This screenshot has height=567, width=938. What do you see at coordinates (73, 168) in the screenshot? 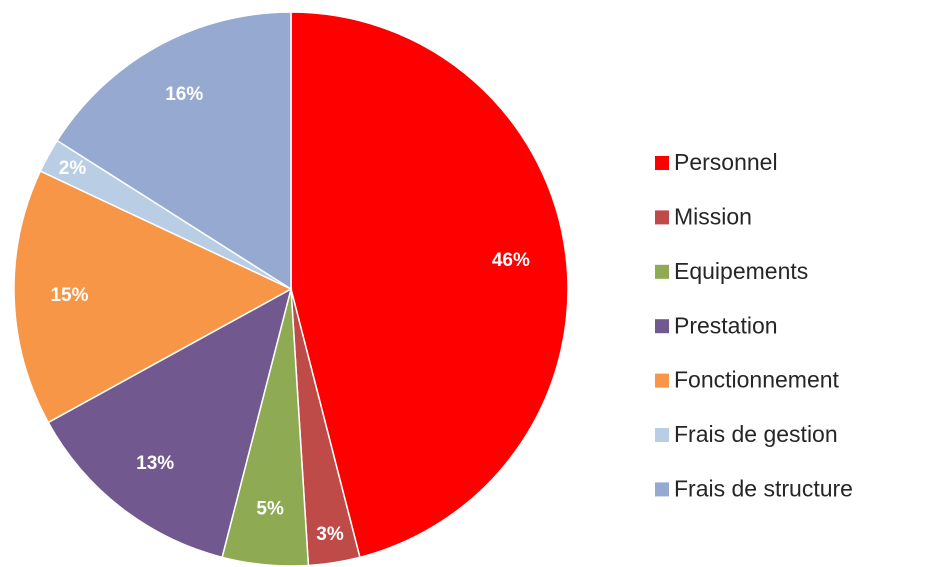
I see `value-label: 2%` at bounding box center [73, 168].